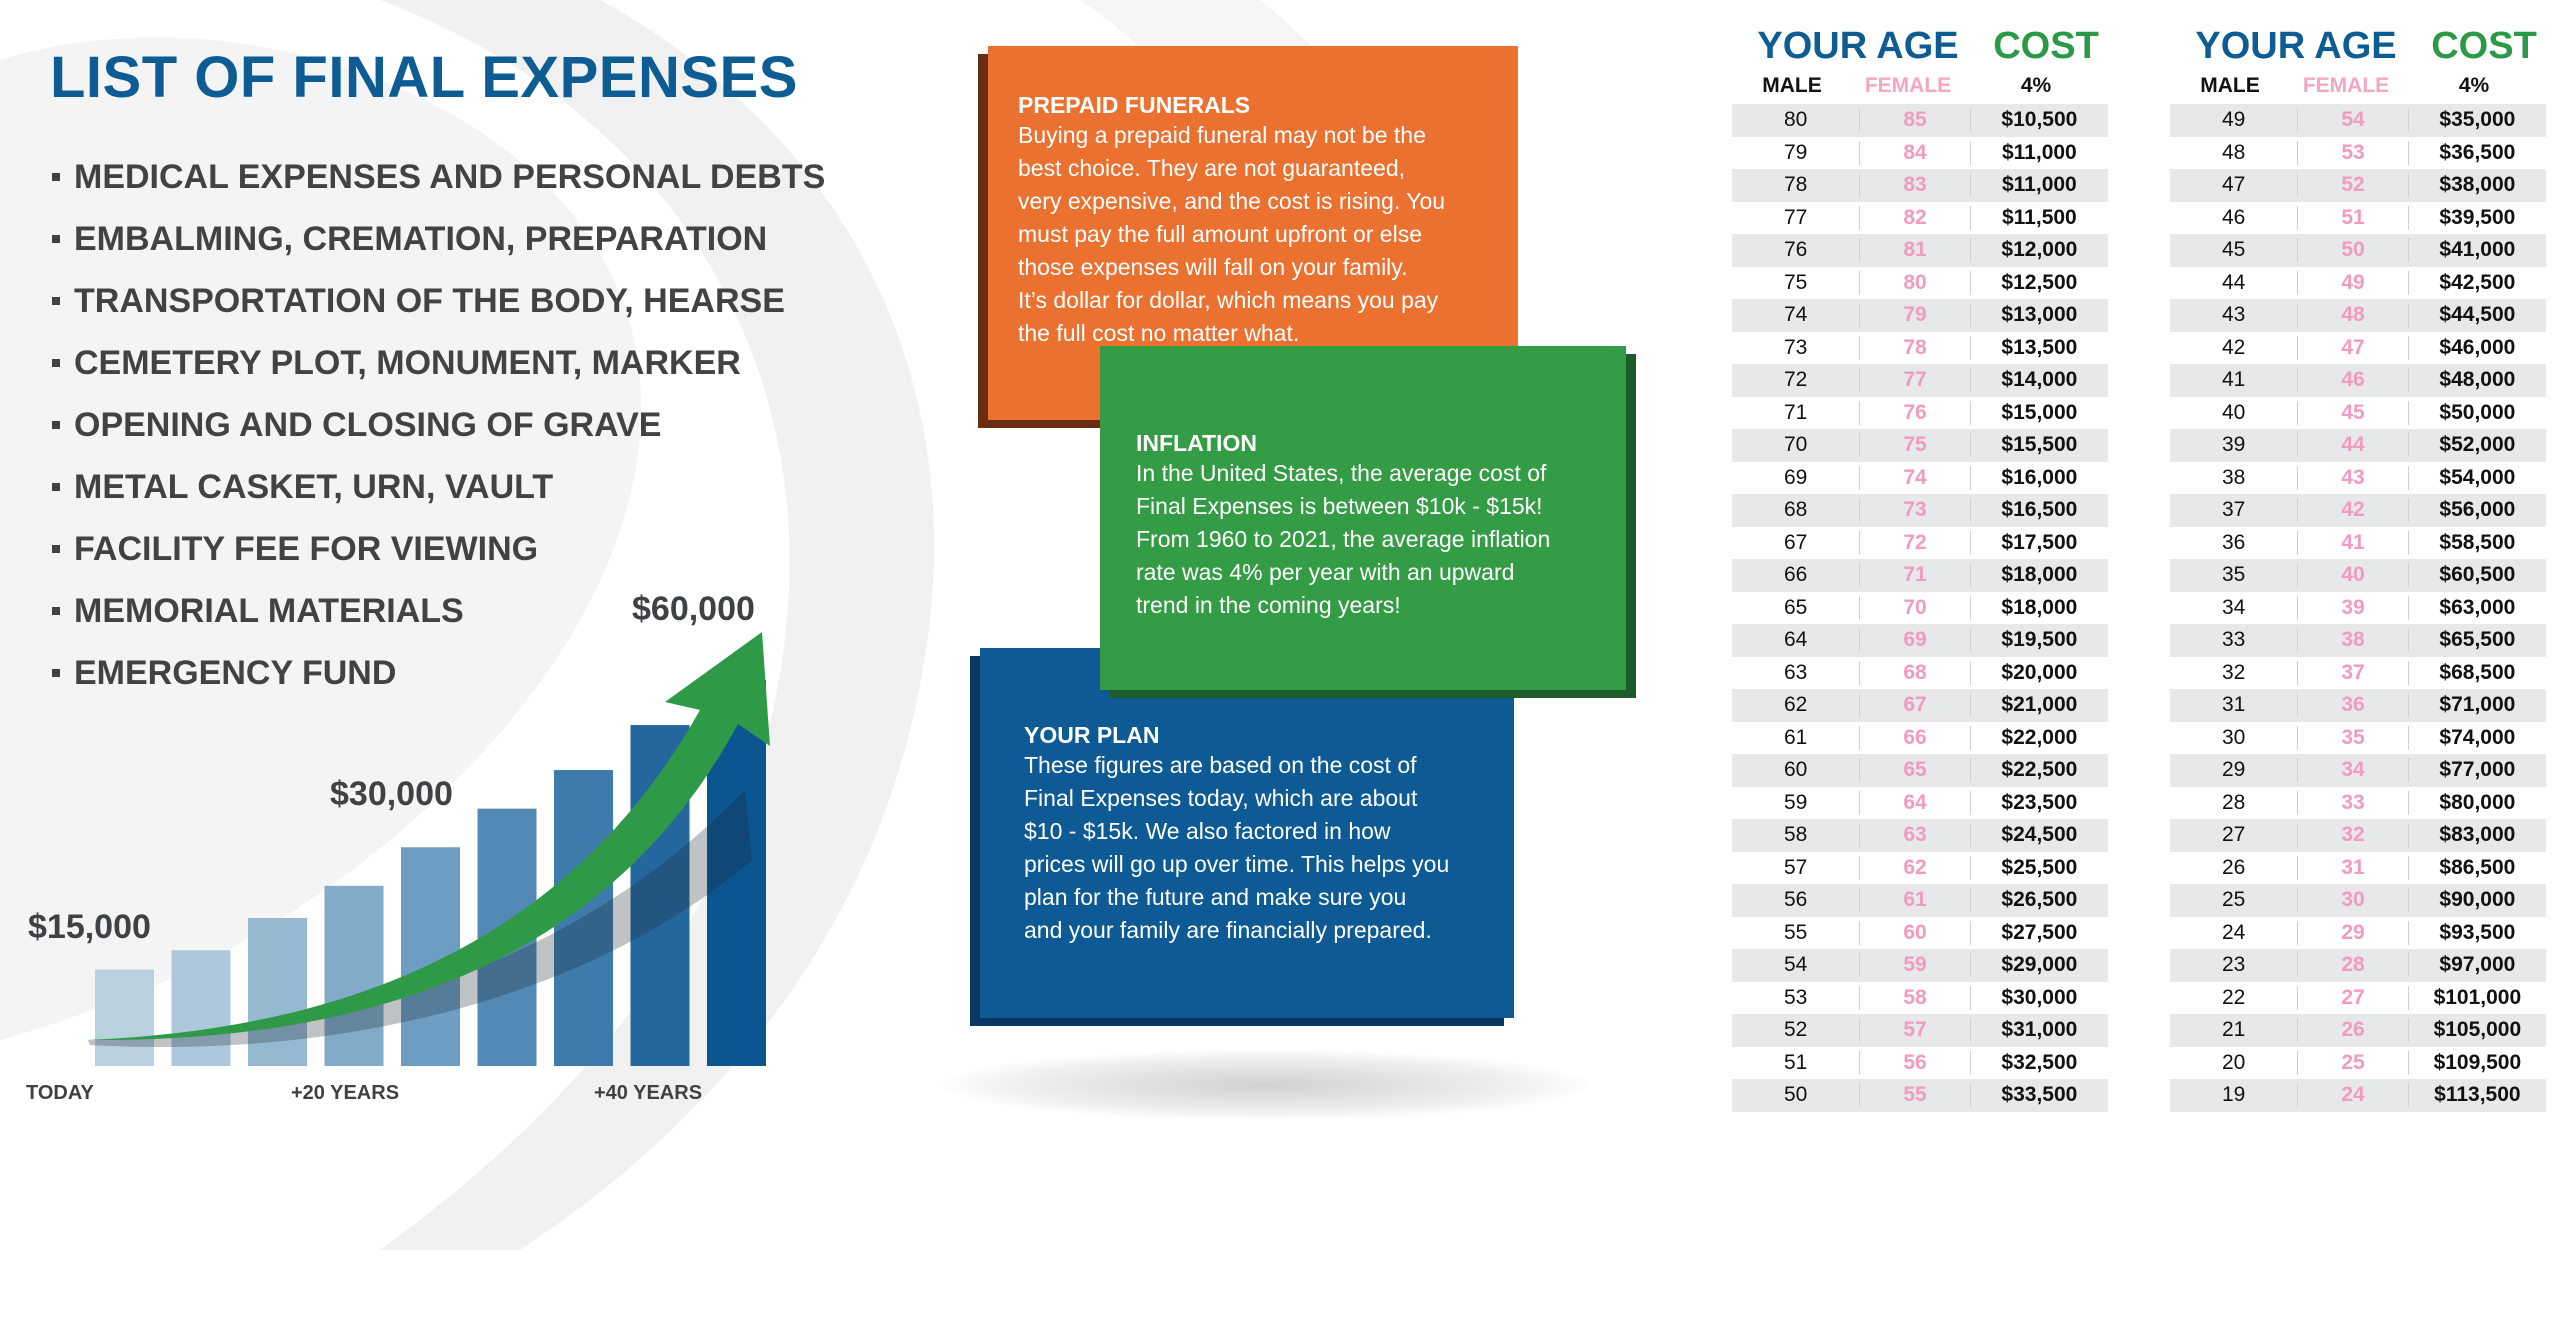  What do you see at coordinates (2039, 217) in the screenshot?
I see `cost-cell: $11,500` at bounding box center [2039, 217].